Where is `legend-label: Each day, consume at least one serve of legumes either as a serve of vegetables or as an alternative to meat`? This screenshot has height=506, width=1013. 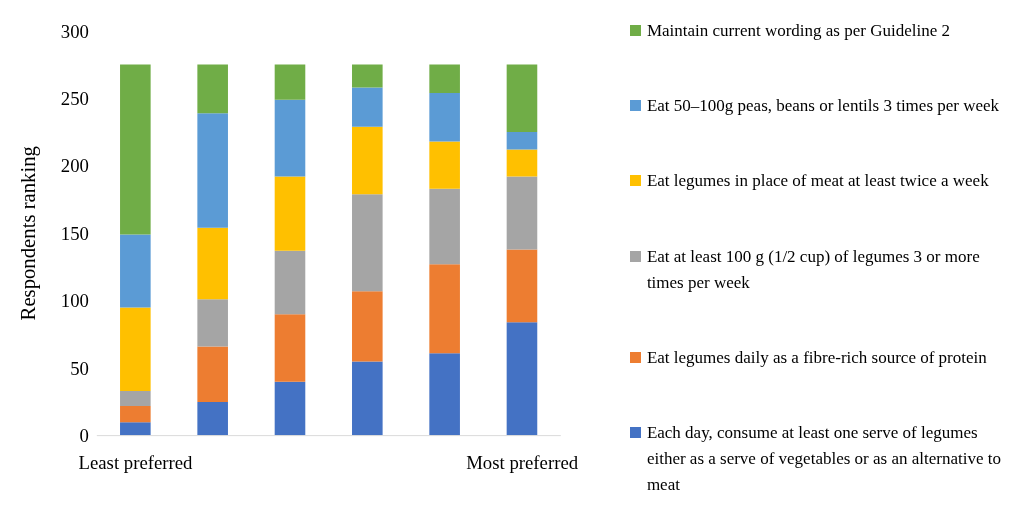 legend-label: Each day, consume at least one serve of legumes either as a serve of vegetables or as an alternative to meat is located at coordinates (824, 458).